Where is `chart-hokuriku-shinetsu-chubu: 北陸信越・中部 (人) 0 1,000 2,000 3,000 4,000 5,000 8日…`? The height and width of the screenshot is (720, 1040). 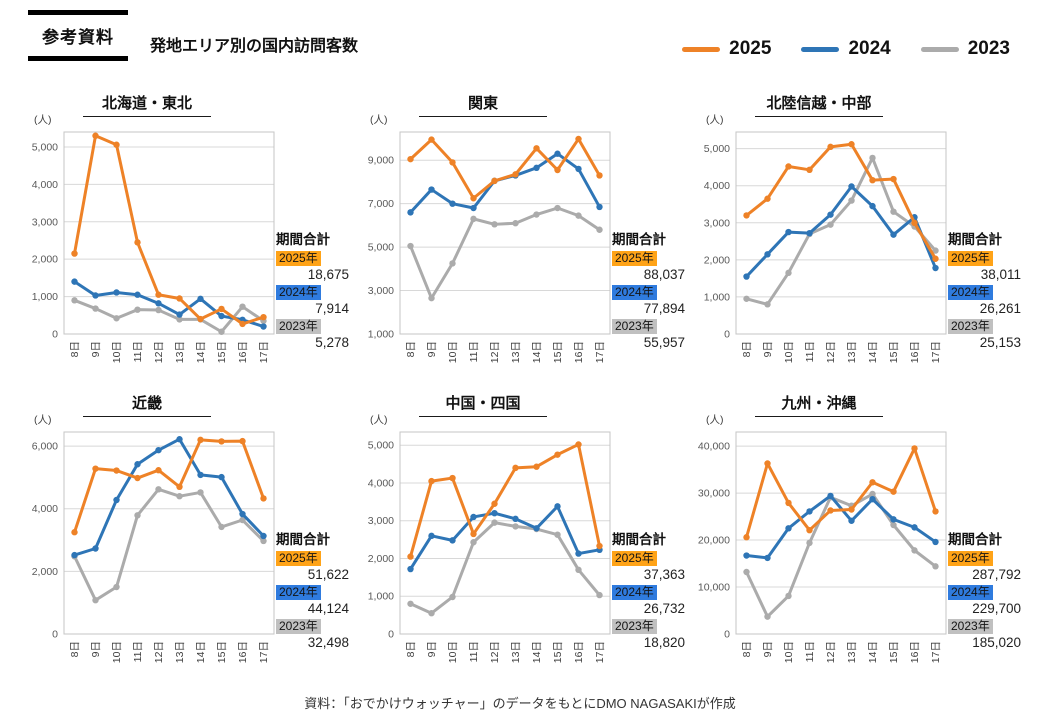
chart-hokuriku-shinetsu-chubu: 北陸信越・中部 (人) 0 1,000 2,000 3,000 4,000 5,000 8日… is located at coordinates (856, 230).